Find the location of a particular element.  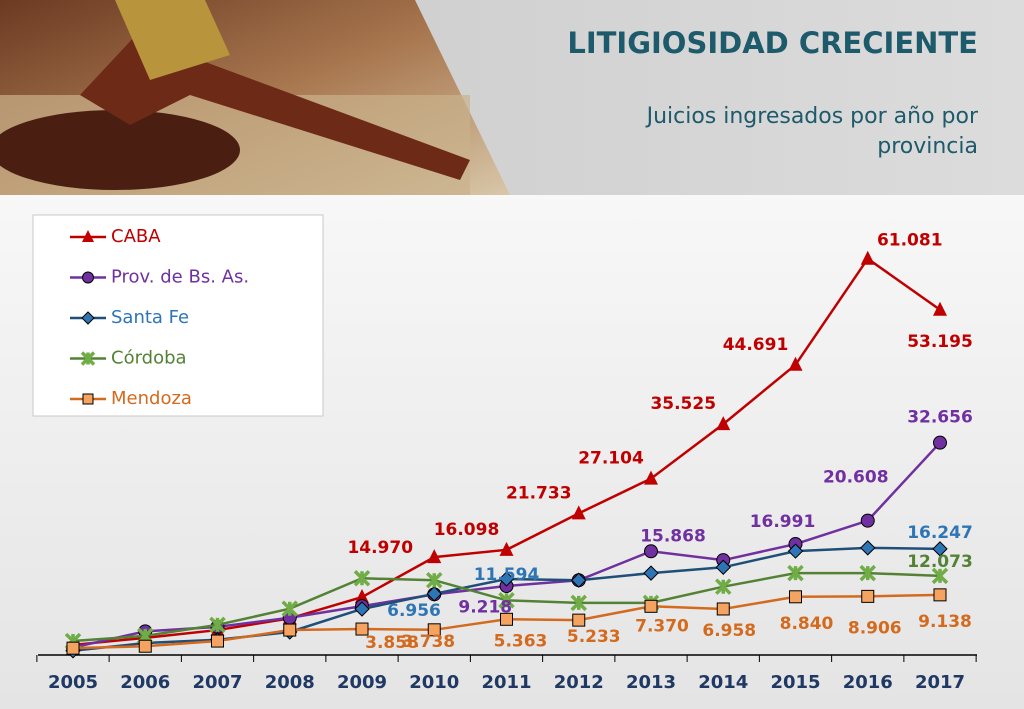

x-tick-label: 2011 is located at coordinates (506, 682).